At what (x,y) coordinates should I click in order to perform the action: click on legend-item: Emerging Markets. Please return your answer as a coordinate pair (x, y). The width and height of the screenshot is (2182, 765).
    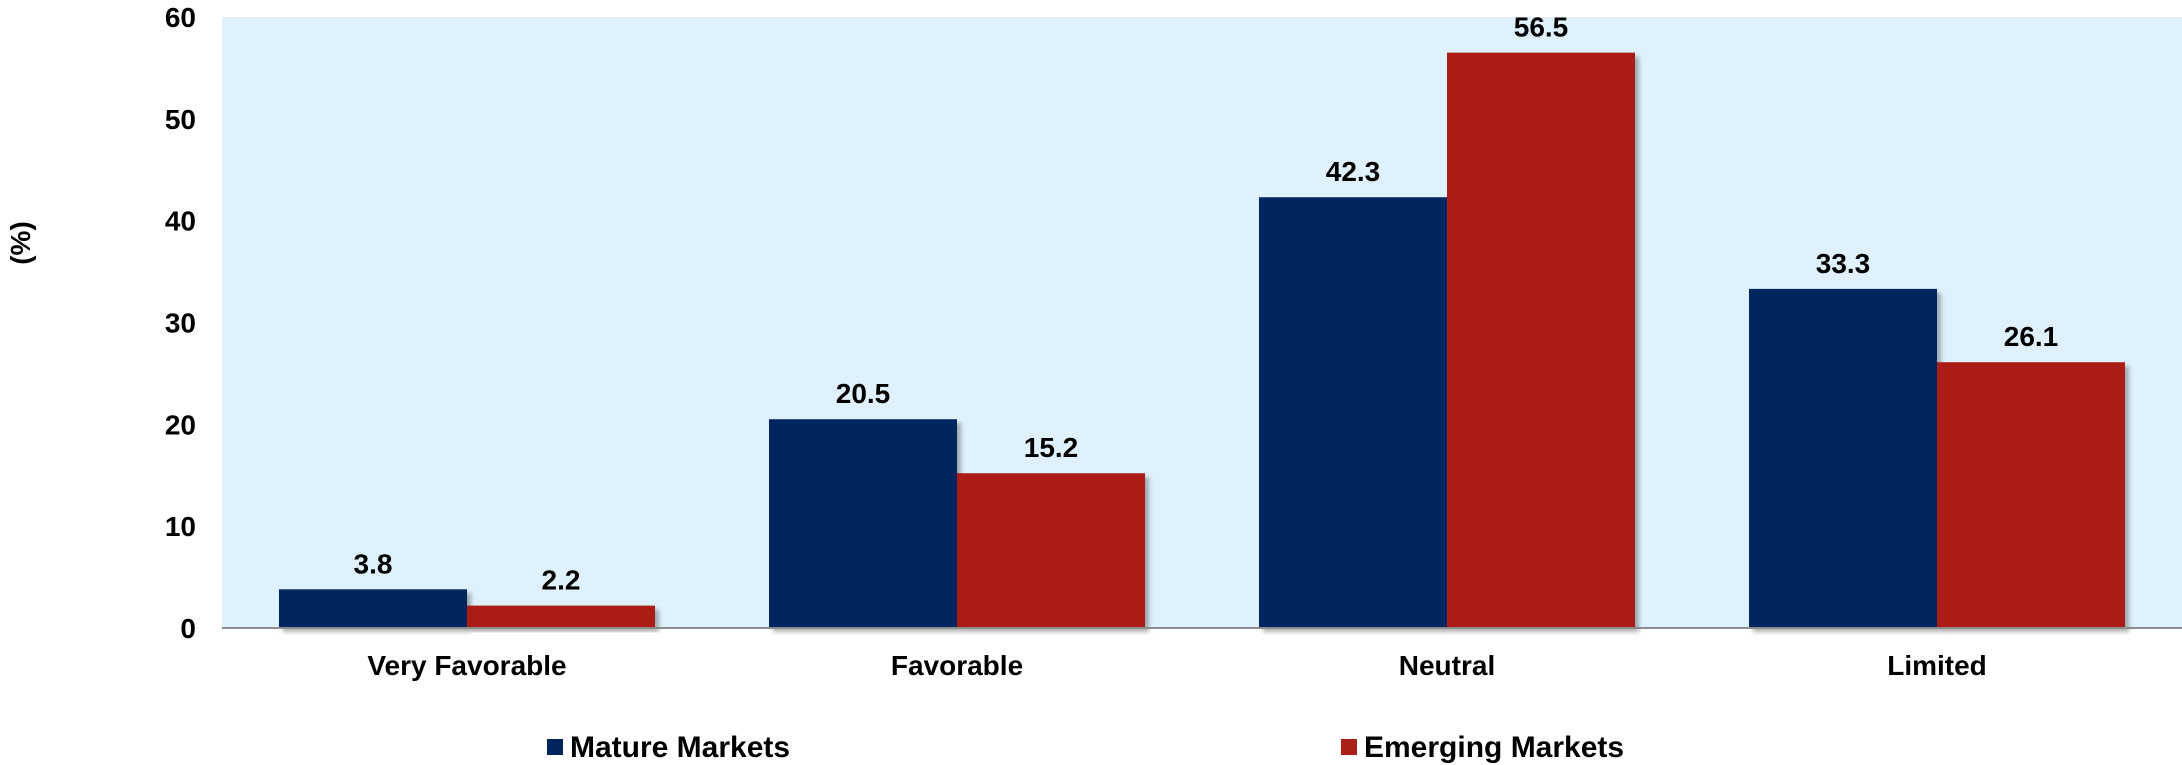
    Looking at the image, I should click on (1482, 747).